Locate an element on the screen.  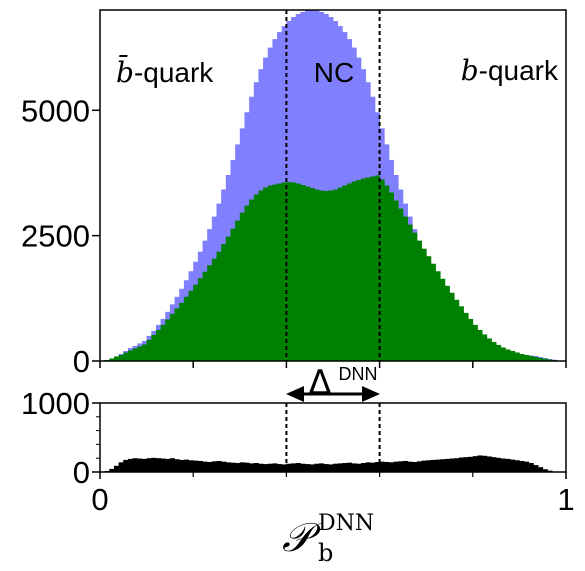
x-axis-title: 𝒫 b DNN is located at coordinates (328, 539).